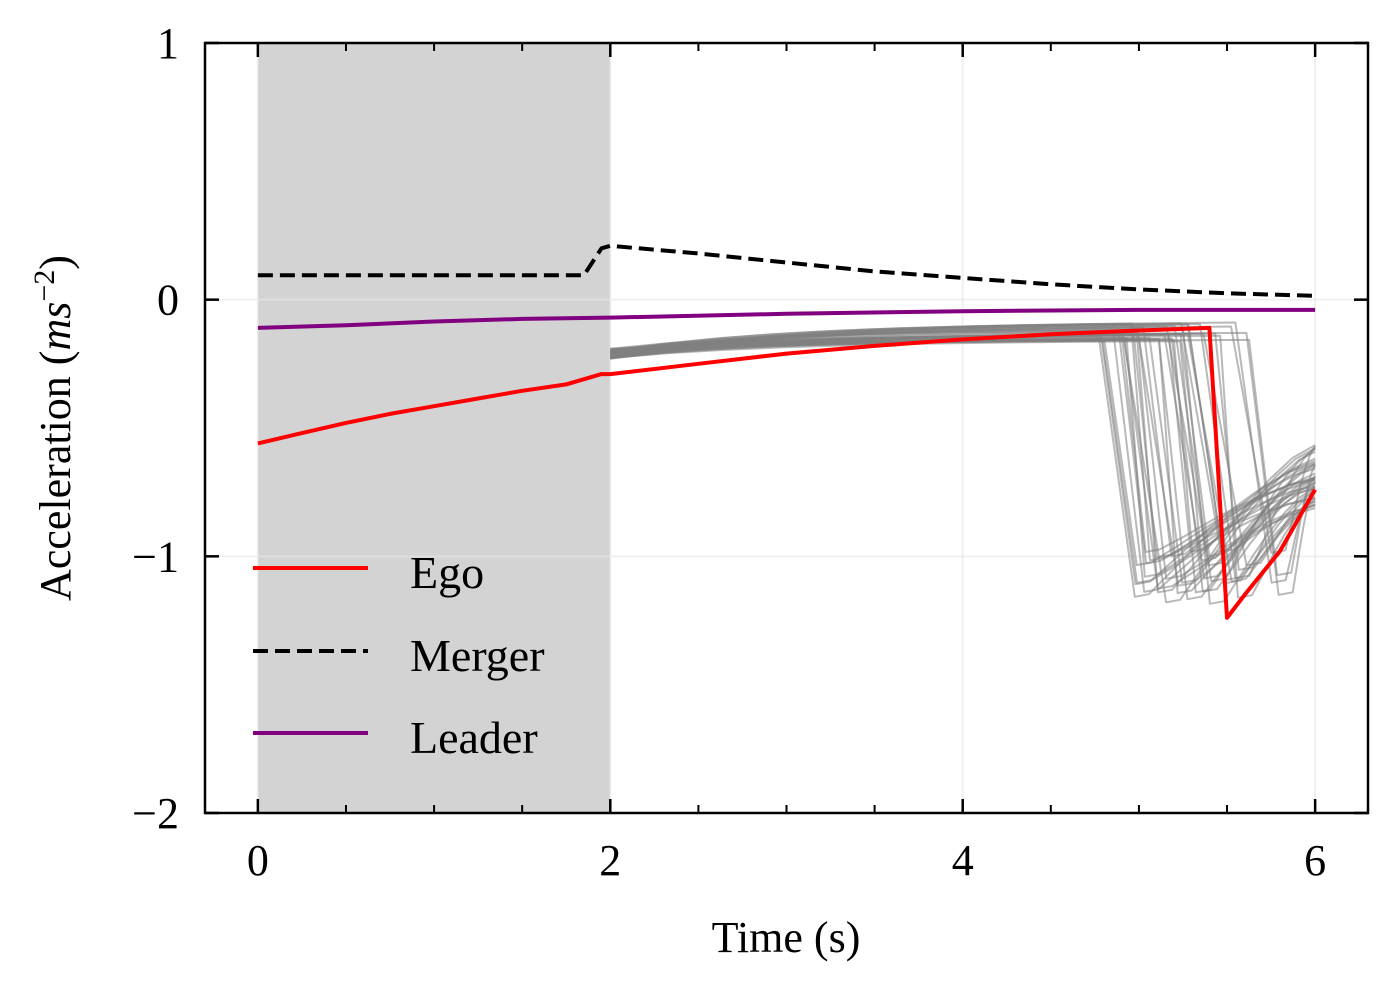 The height and width of the screenshot is (989, 1392). I want to click on series-line-leader, so click(786, 318).